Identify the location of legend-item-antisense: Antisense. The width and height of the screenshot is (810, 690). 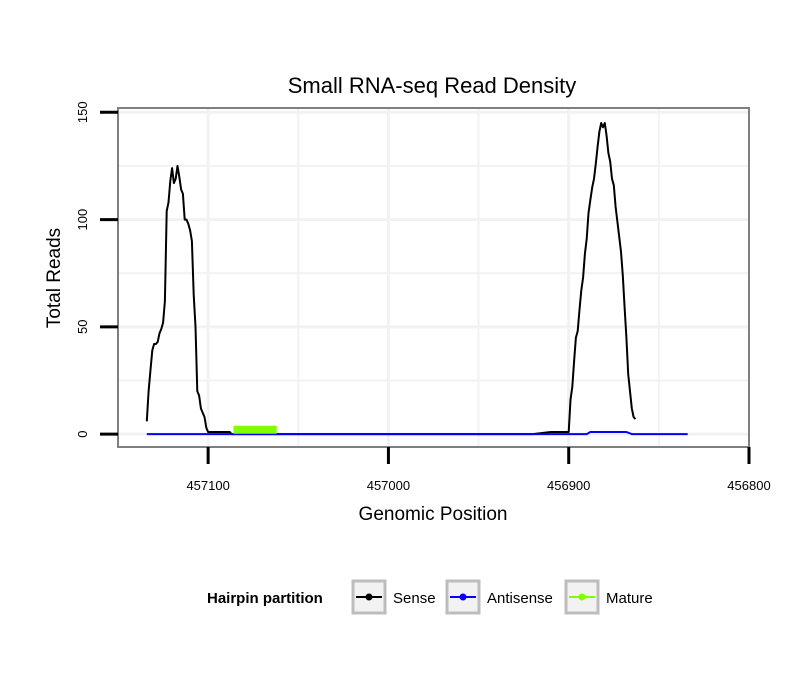
(499, 597).